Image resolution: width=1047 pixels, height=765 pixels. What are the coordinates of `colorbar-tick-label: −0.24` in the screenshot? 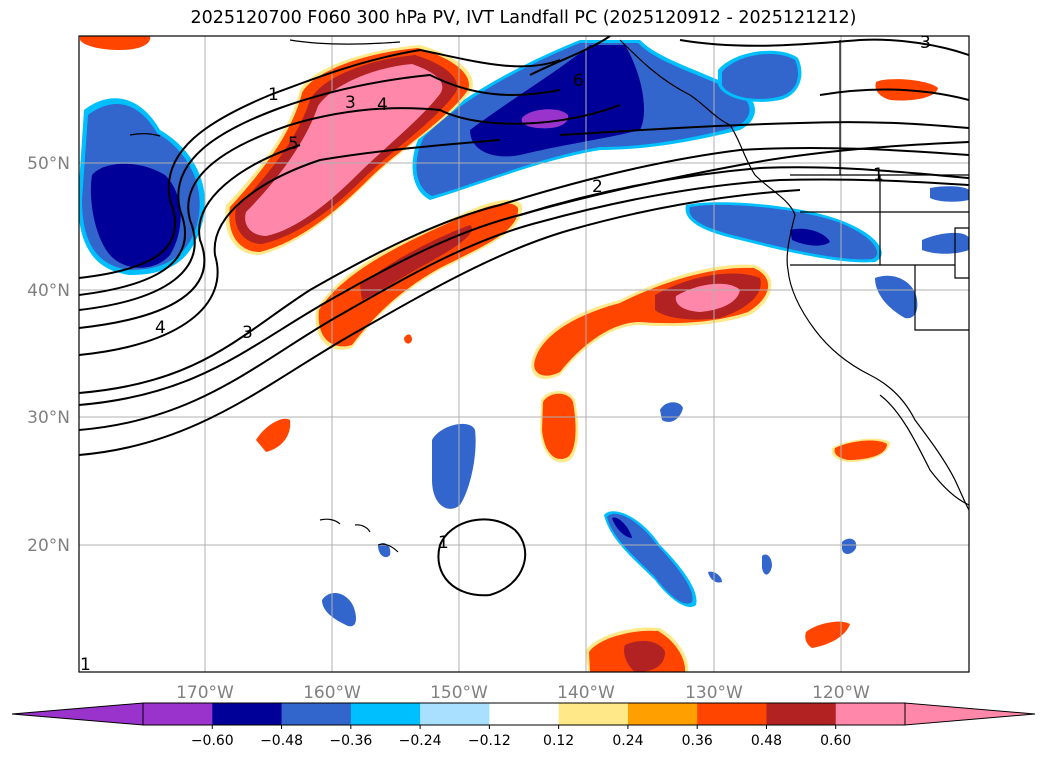 It's located at (420, 741).